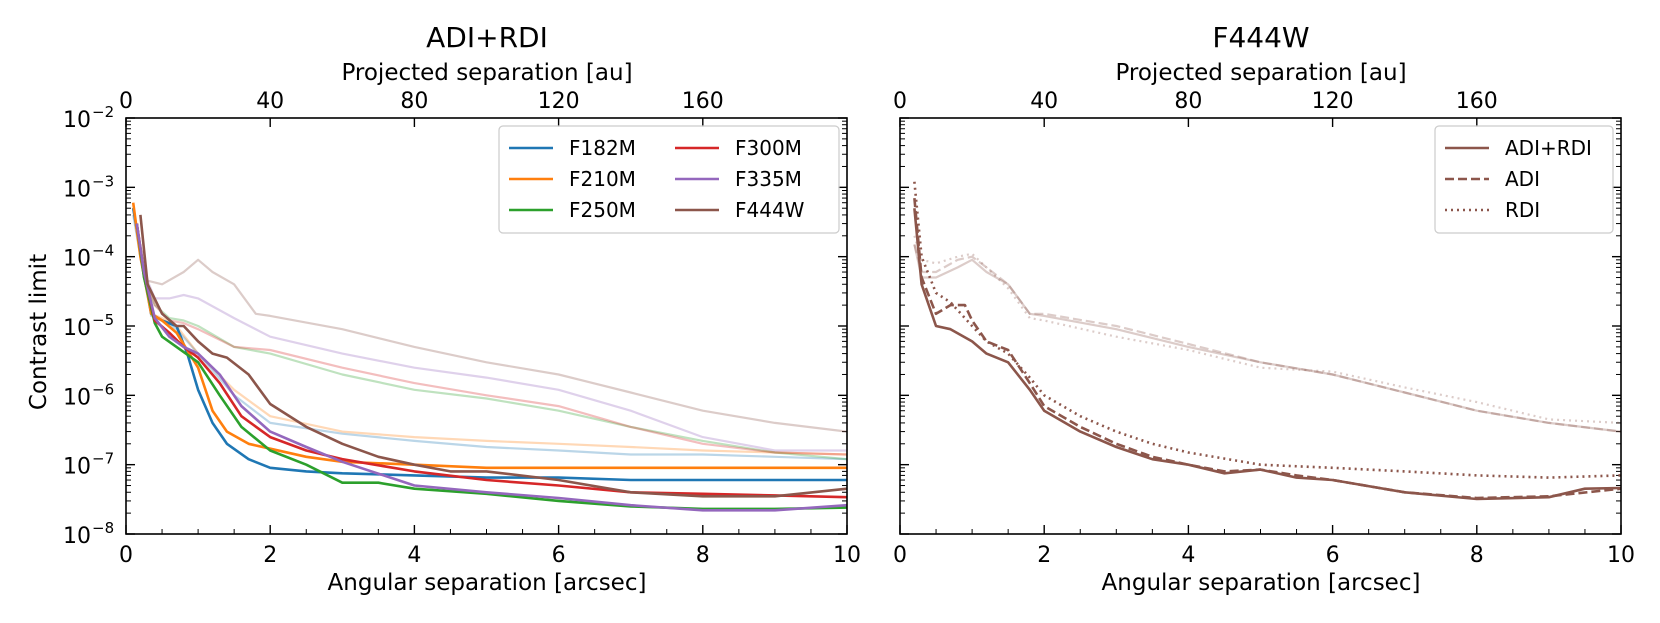 This screenshot has height=623, width=1660. What do you see at coordinates (103, 459) in the screenshot?
I see `y-tick-exponent: −7` at bounding box center [103, 459].